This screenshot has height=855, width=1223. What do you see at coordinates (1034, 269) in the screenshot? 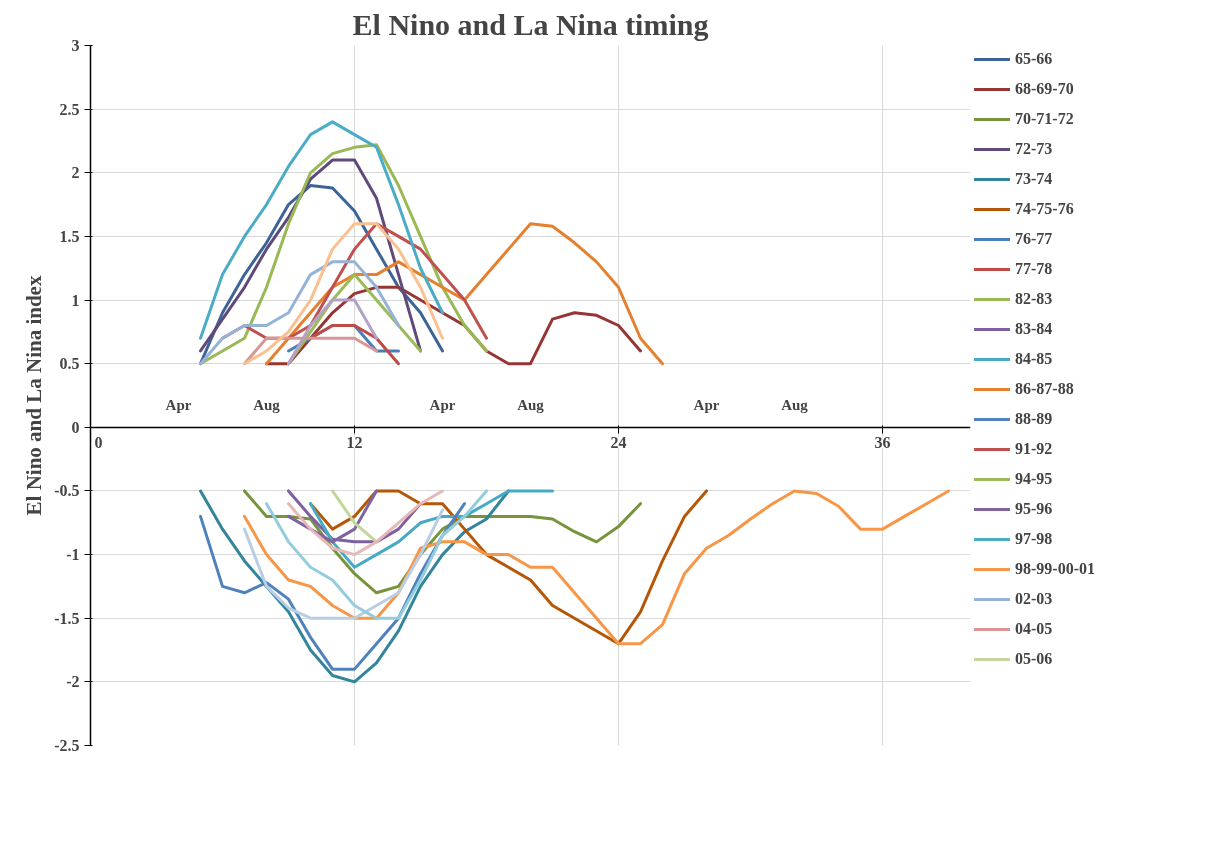
I see `legend-label: 77-78` at bounding box center [1034, 269].